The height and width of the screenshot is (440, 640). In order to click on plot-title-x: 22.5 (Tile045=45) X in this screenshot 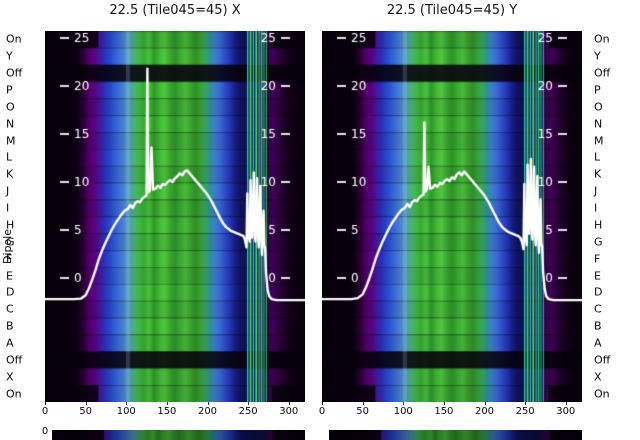, I will do `click(175, 10)`.